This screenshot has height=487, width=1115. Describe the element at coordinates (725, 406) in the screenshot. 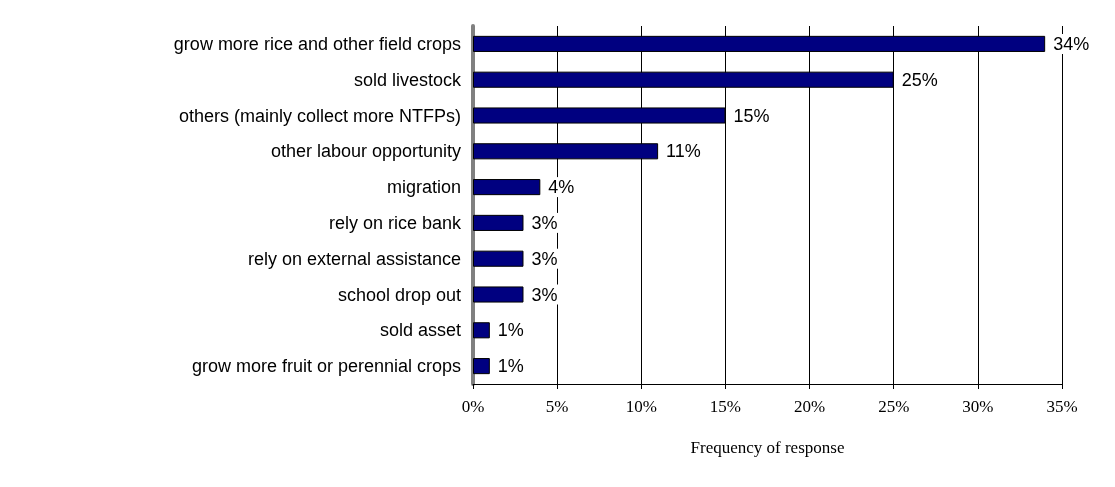

I see `x-tick-label: 15%` at that location.